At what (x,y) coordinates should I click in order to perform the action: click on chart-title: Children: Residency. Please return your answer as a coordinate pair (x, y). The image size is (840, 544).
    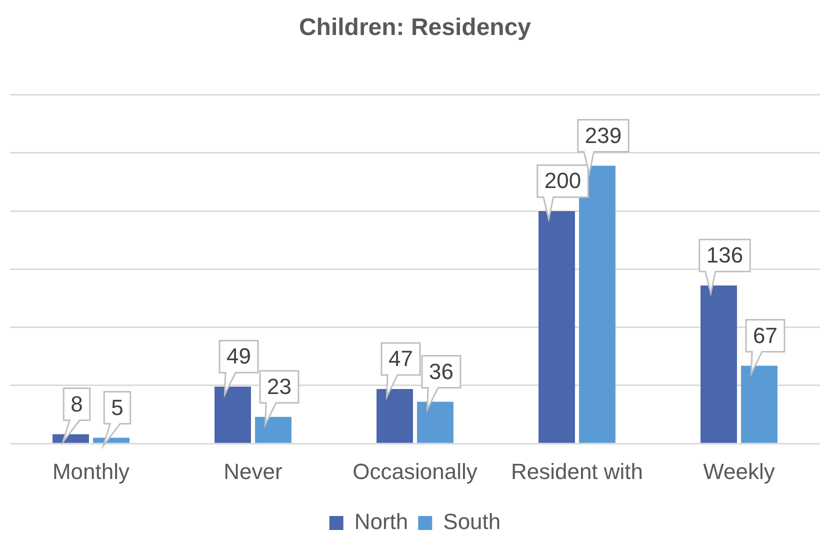
    Looking at the image, I should click on (415, 28).